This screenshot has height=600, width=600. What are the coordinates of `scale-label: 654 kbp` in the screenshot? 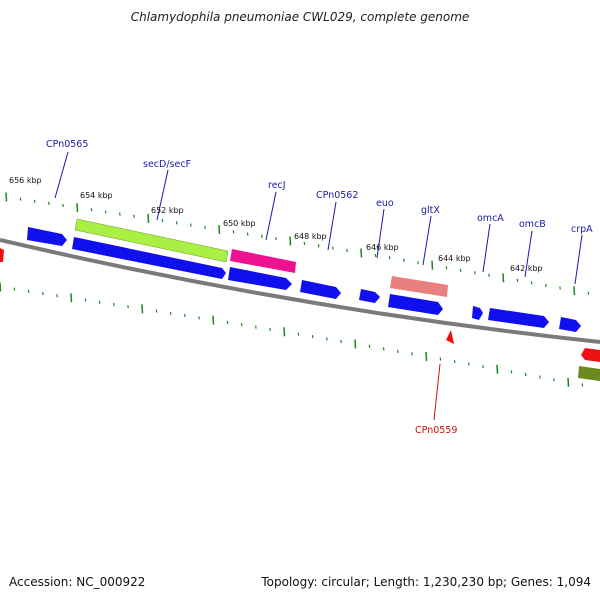 It's located at (96, 195).